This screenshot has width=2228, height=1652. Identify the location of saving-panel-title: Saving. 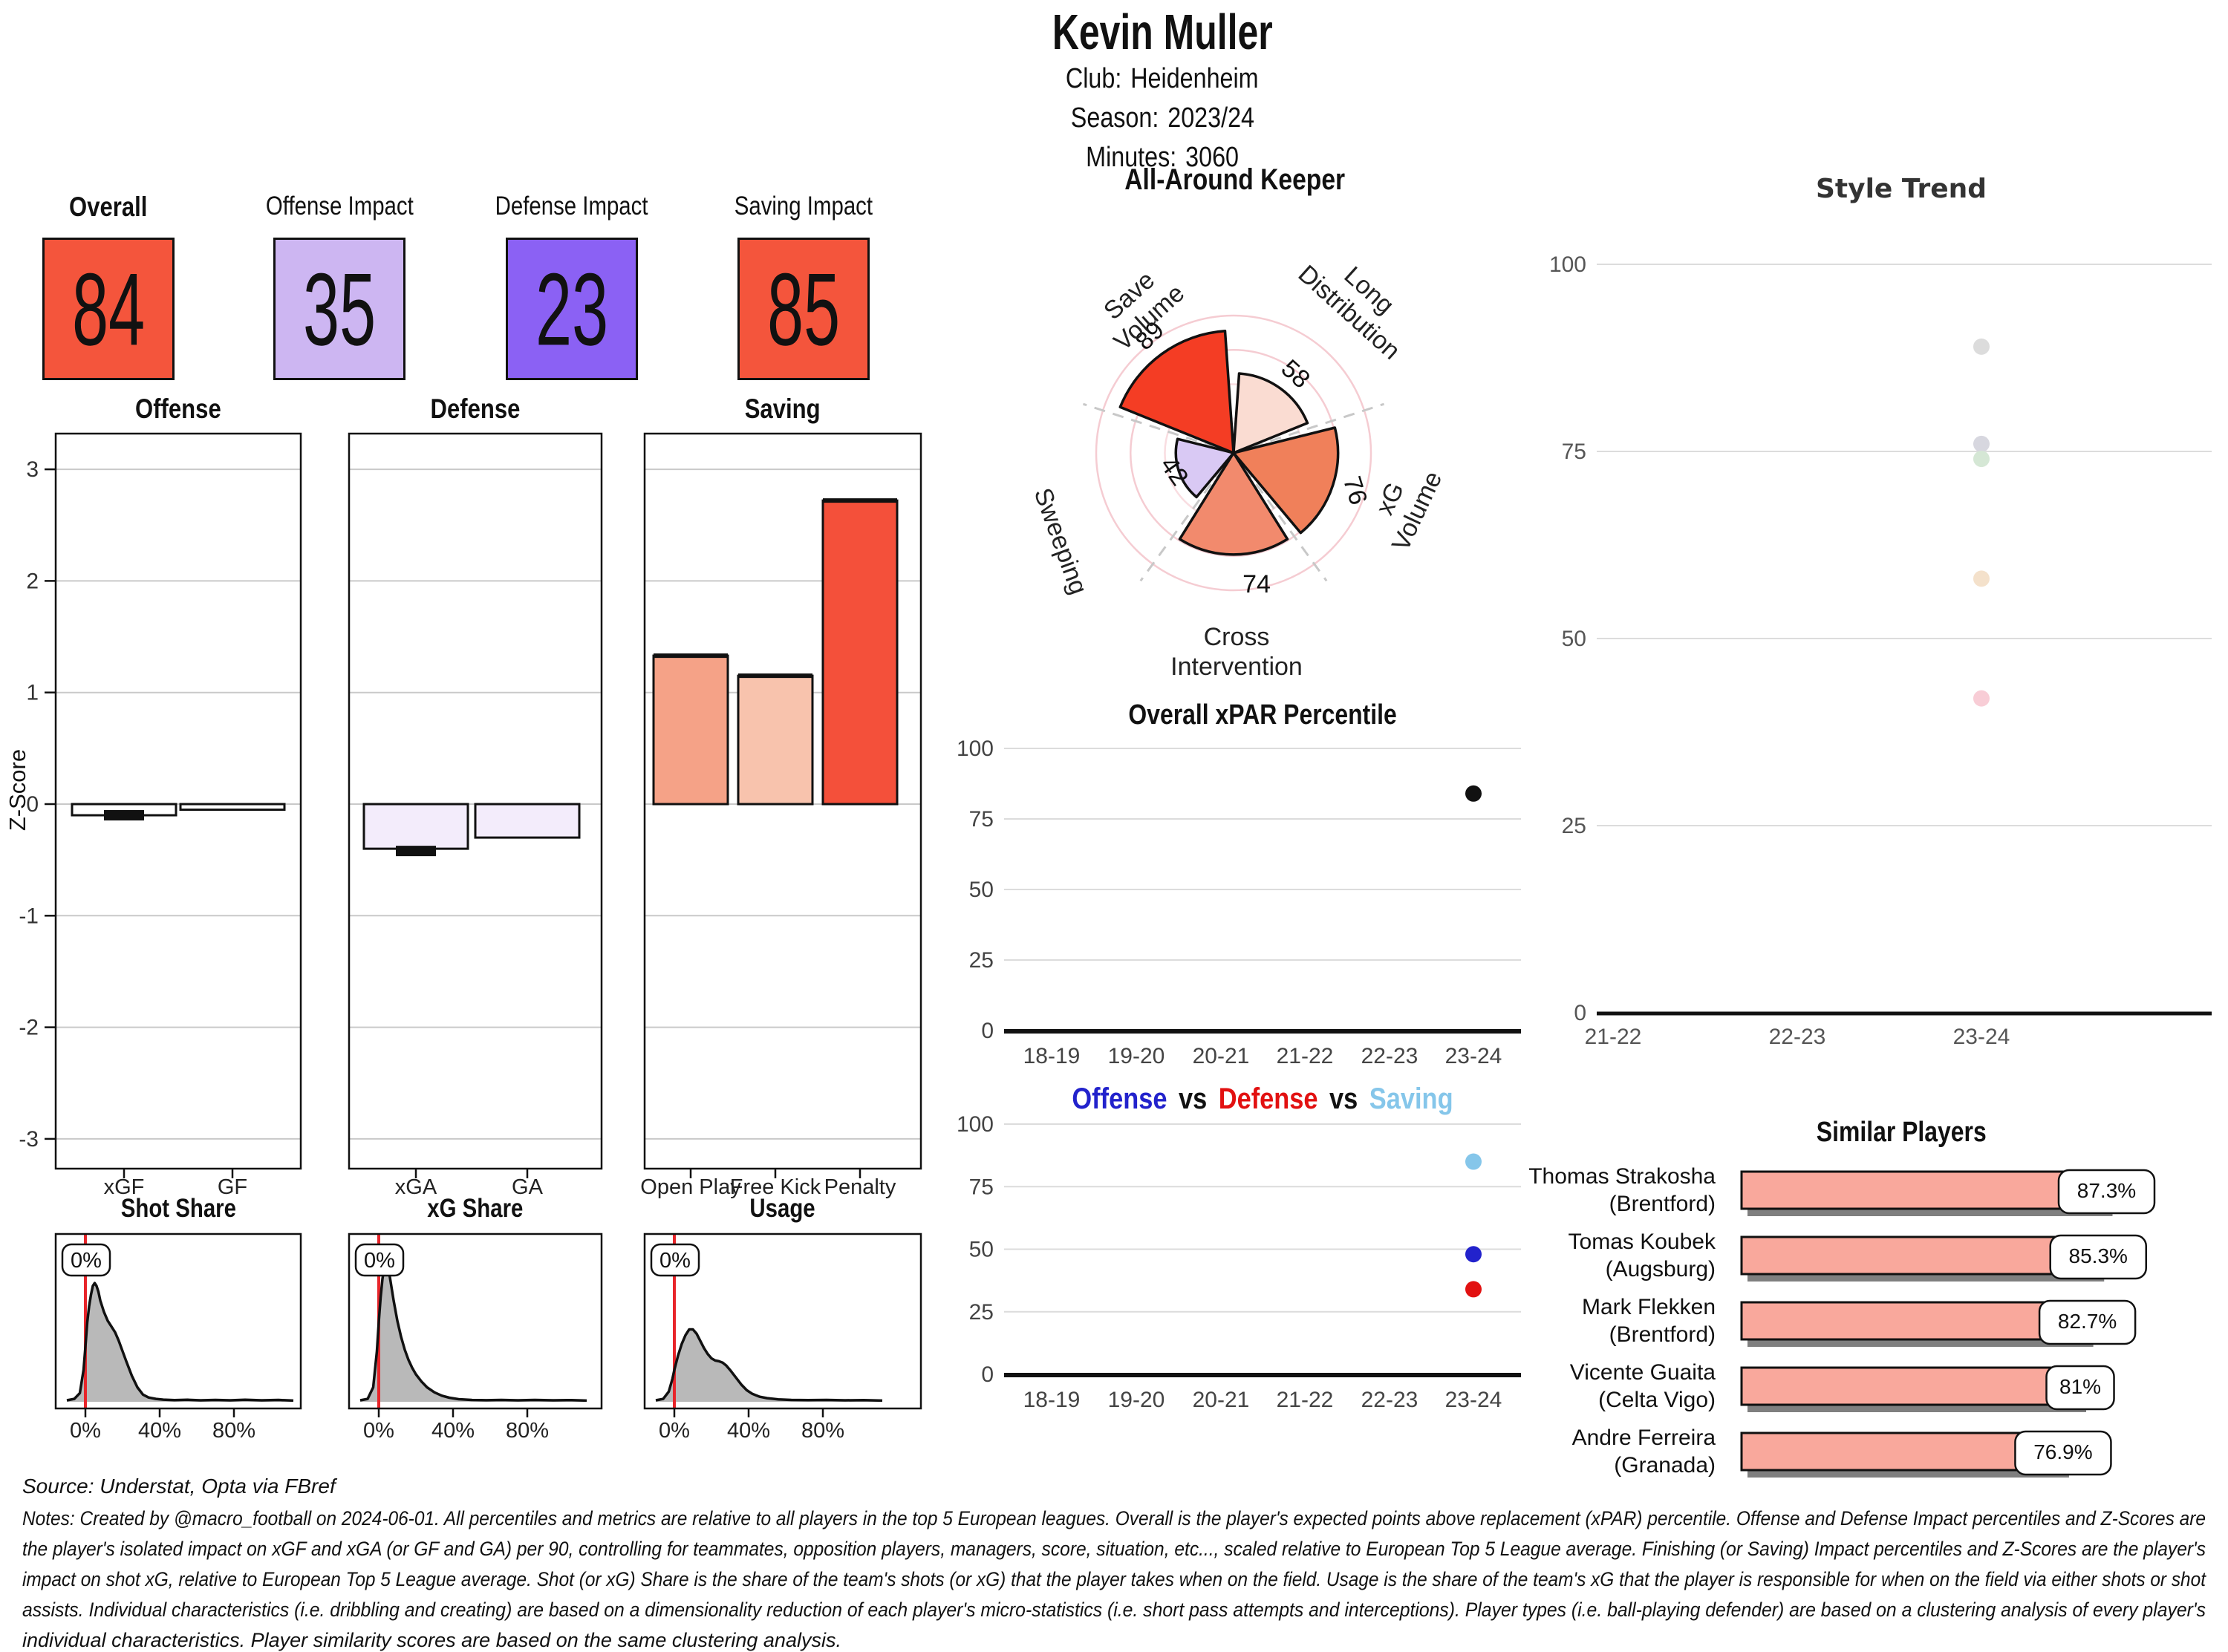
(783, 409).